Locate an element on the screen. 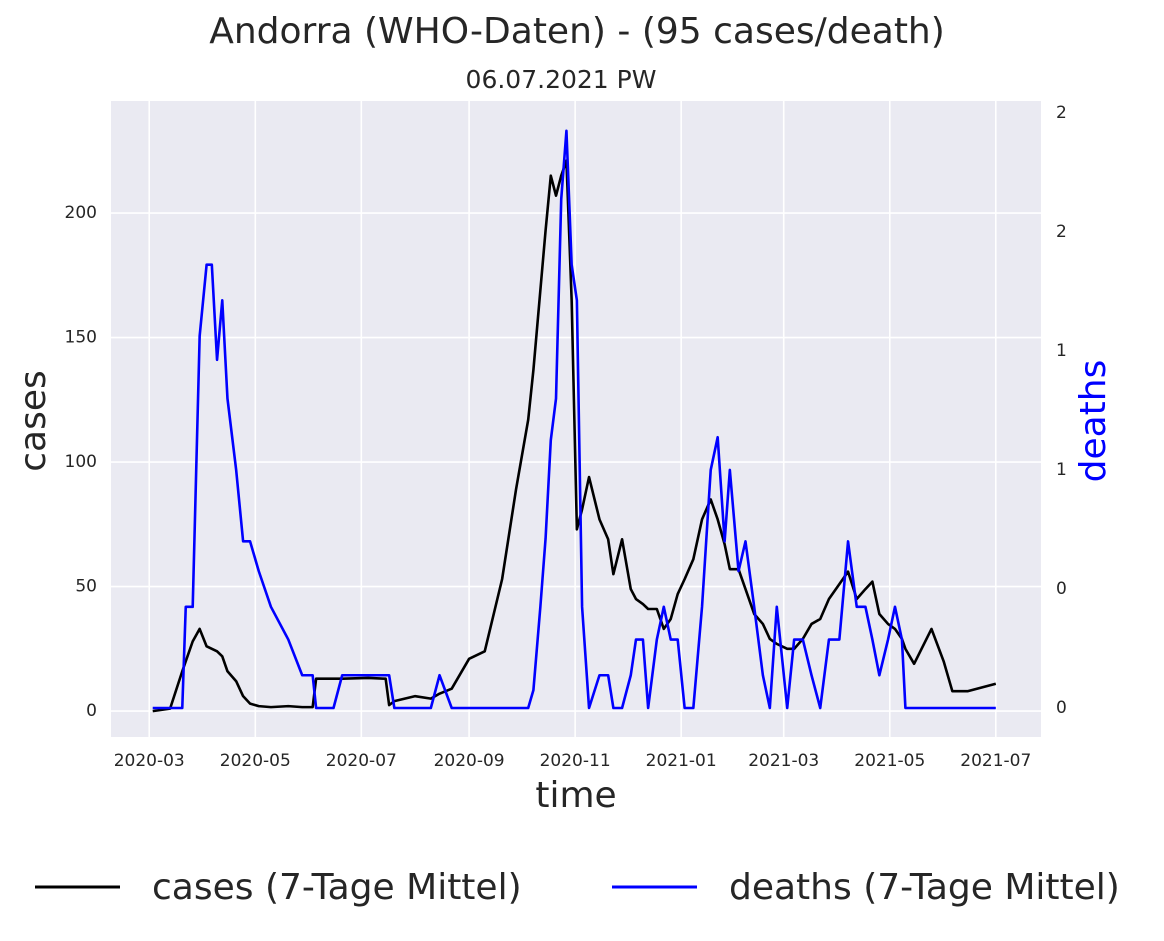 The image size is (1164, 941). x-tick-label: 2020-03 is located at coordinates (149, 761).